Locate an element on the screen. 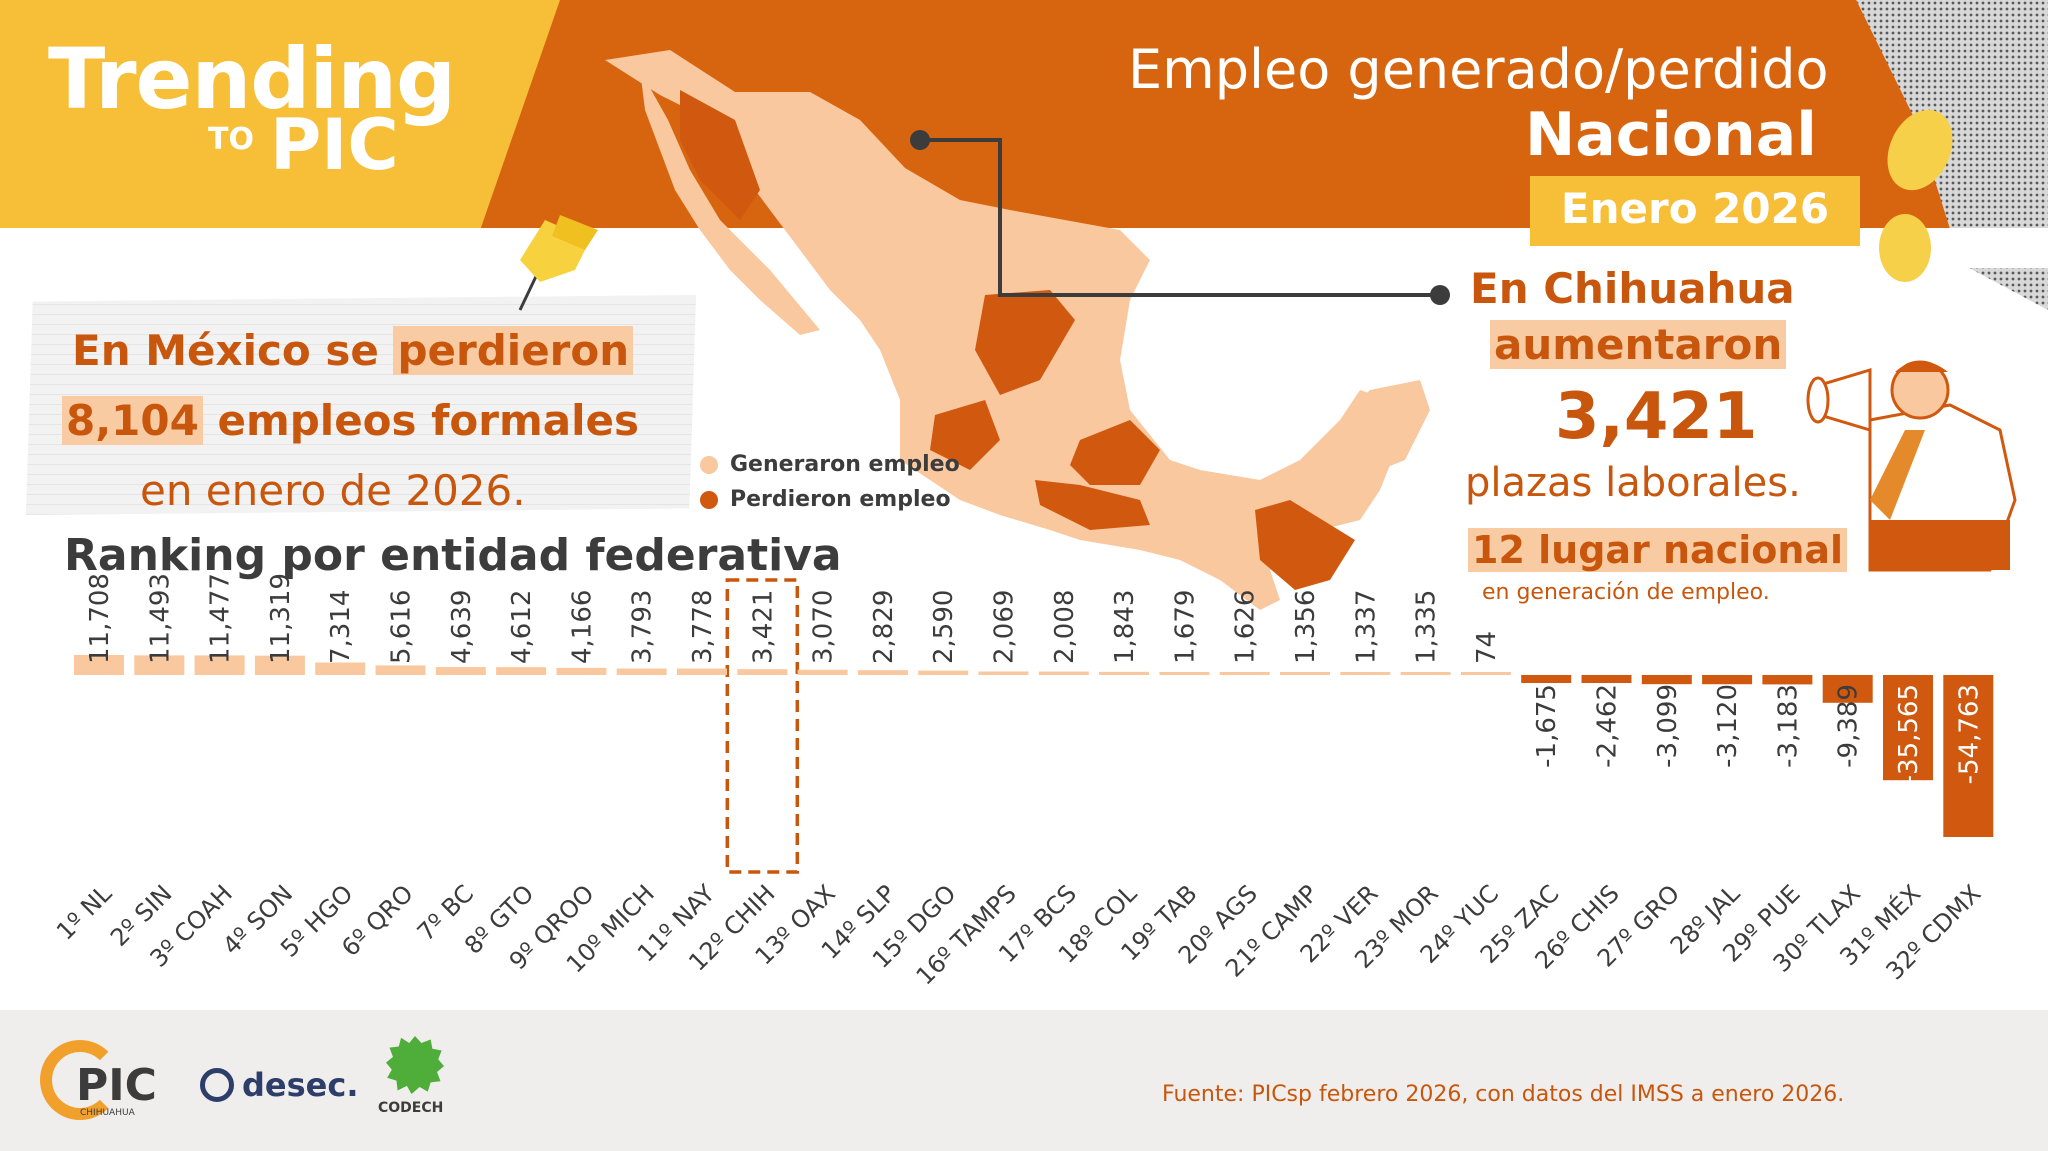  value-label-29-pue: -3,183 is located at coordinates (1788, 726).